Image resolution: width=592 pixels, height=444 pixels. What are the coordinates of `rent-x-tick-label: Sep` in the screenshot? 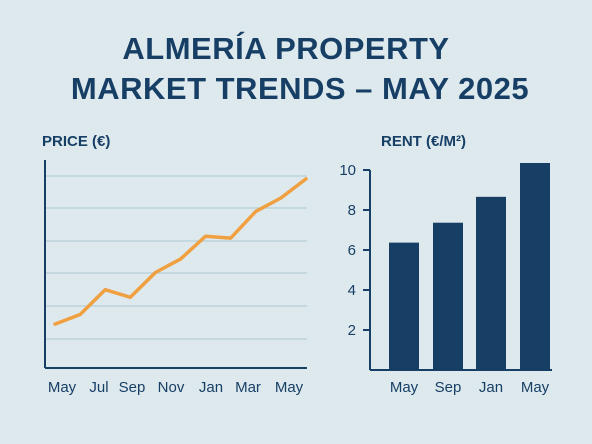 It's located at (448, 387).